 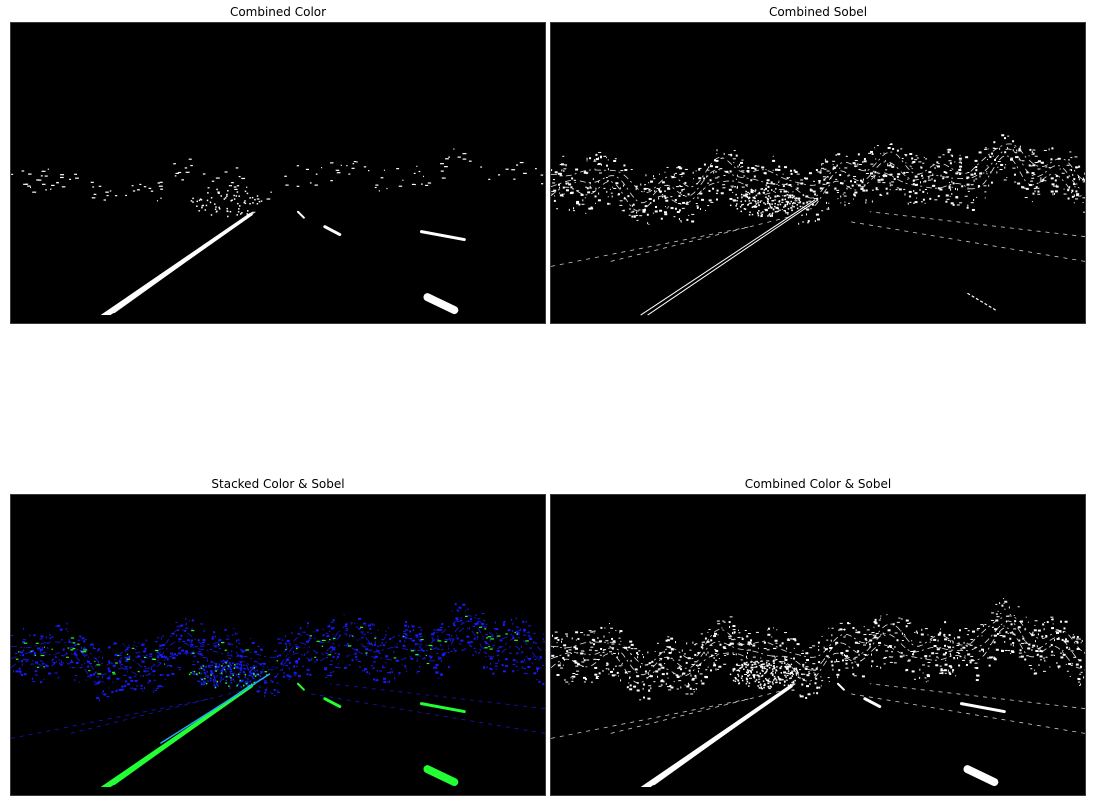 I want to click on binary-image-combined, so click(x=818, y=693).